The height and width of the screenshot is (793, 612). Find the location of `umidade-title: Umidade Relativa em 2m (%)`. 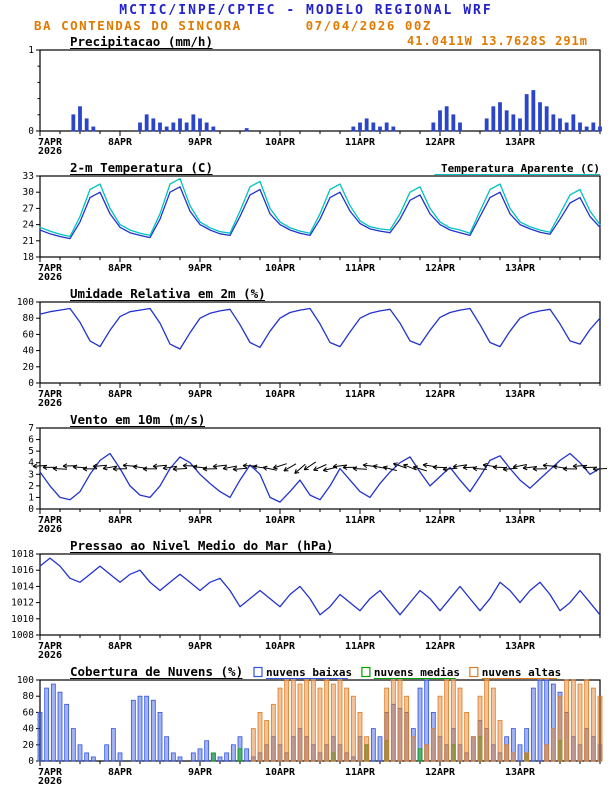

umidade-title: Umidade Relativa em 2m (%) is located at coordinates (168, 293).